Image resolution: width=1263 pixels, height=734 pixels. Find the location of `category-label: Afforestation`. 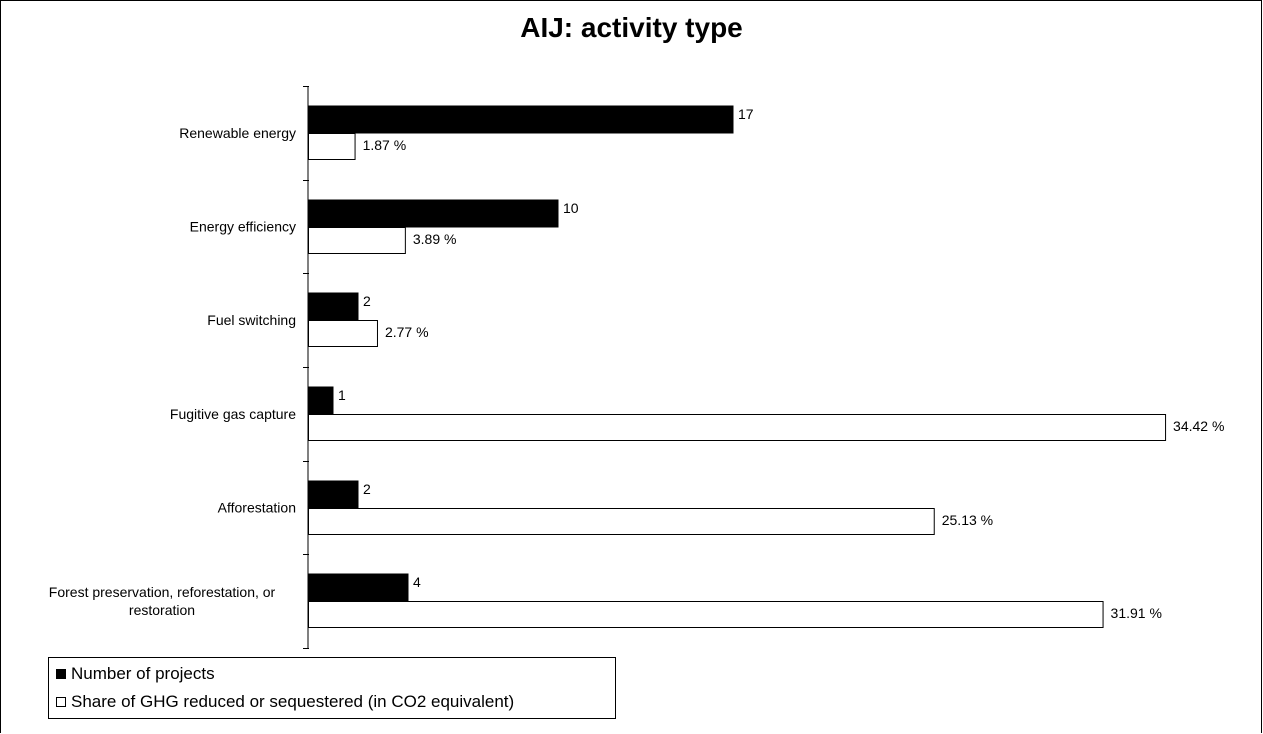

category-label: Afforestation is located at coordinates (257, 508).